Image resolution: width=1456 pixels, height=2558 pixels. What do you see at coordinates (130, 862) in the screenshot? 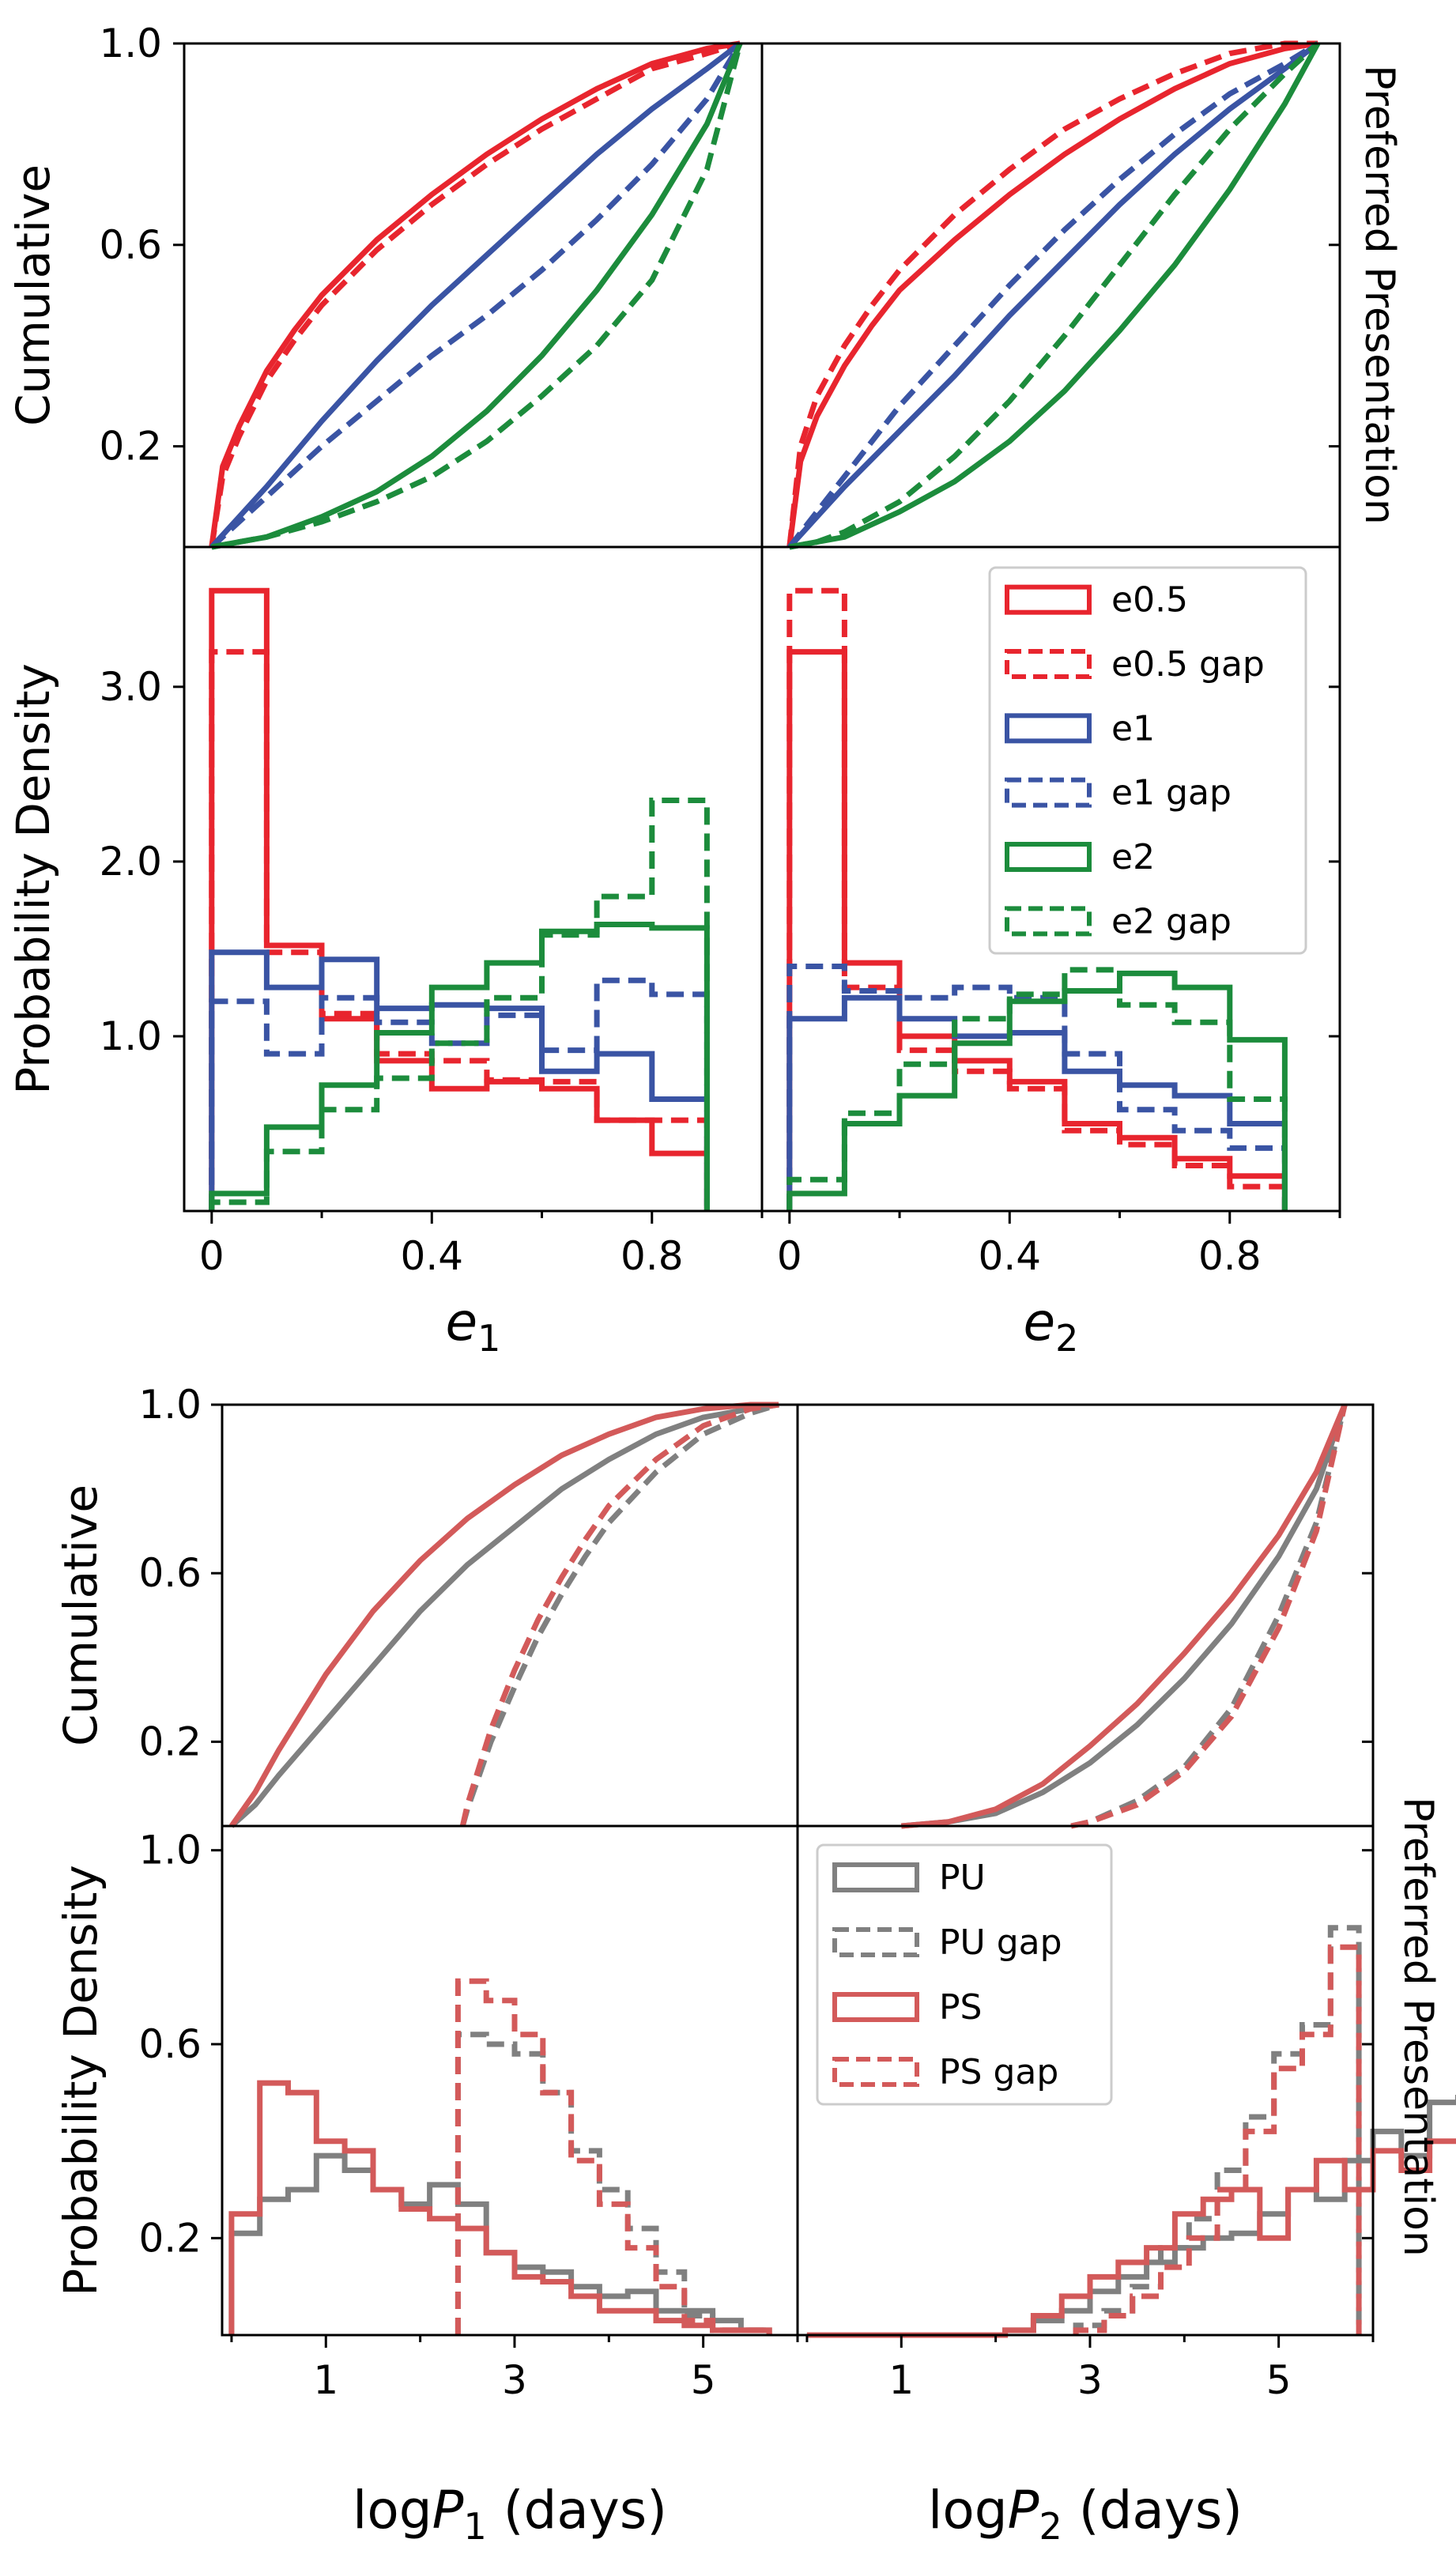
I see `y-tick-label: 2.0` at bounding box center [130, 862].